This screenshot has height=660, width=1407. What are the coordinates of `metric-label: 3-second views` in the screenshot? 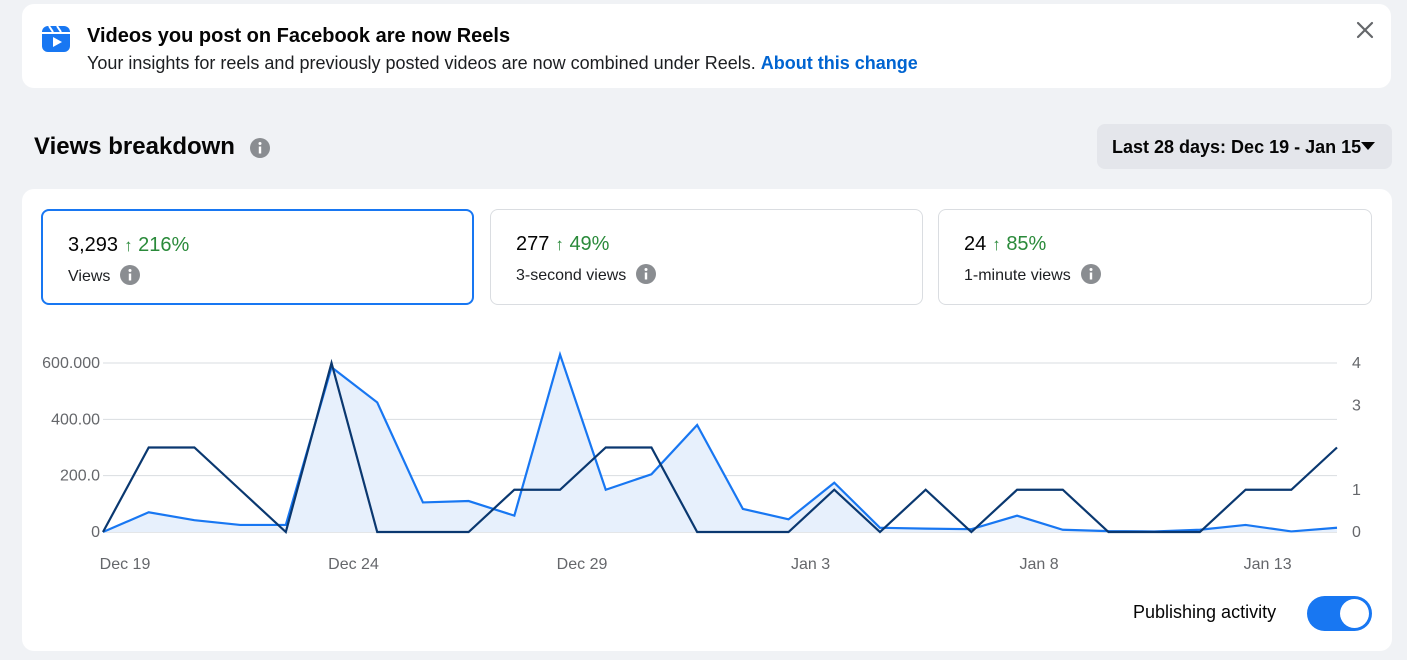 It's located at (586, 274).